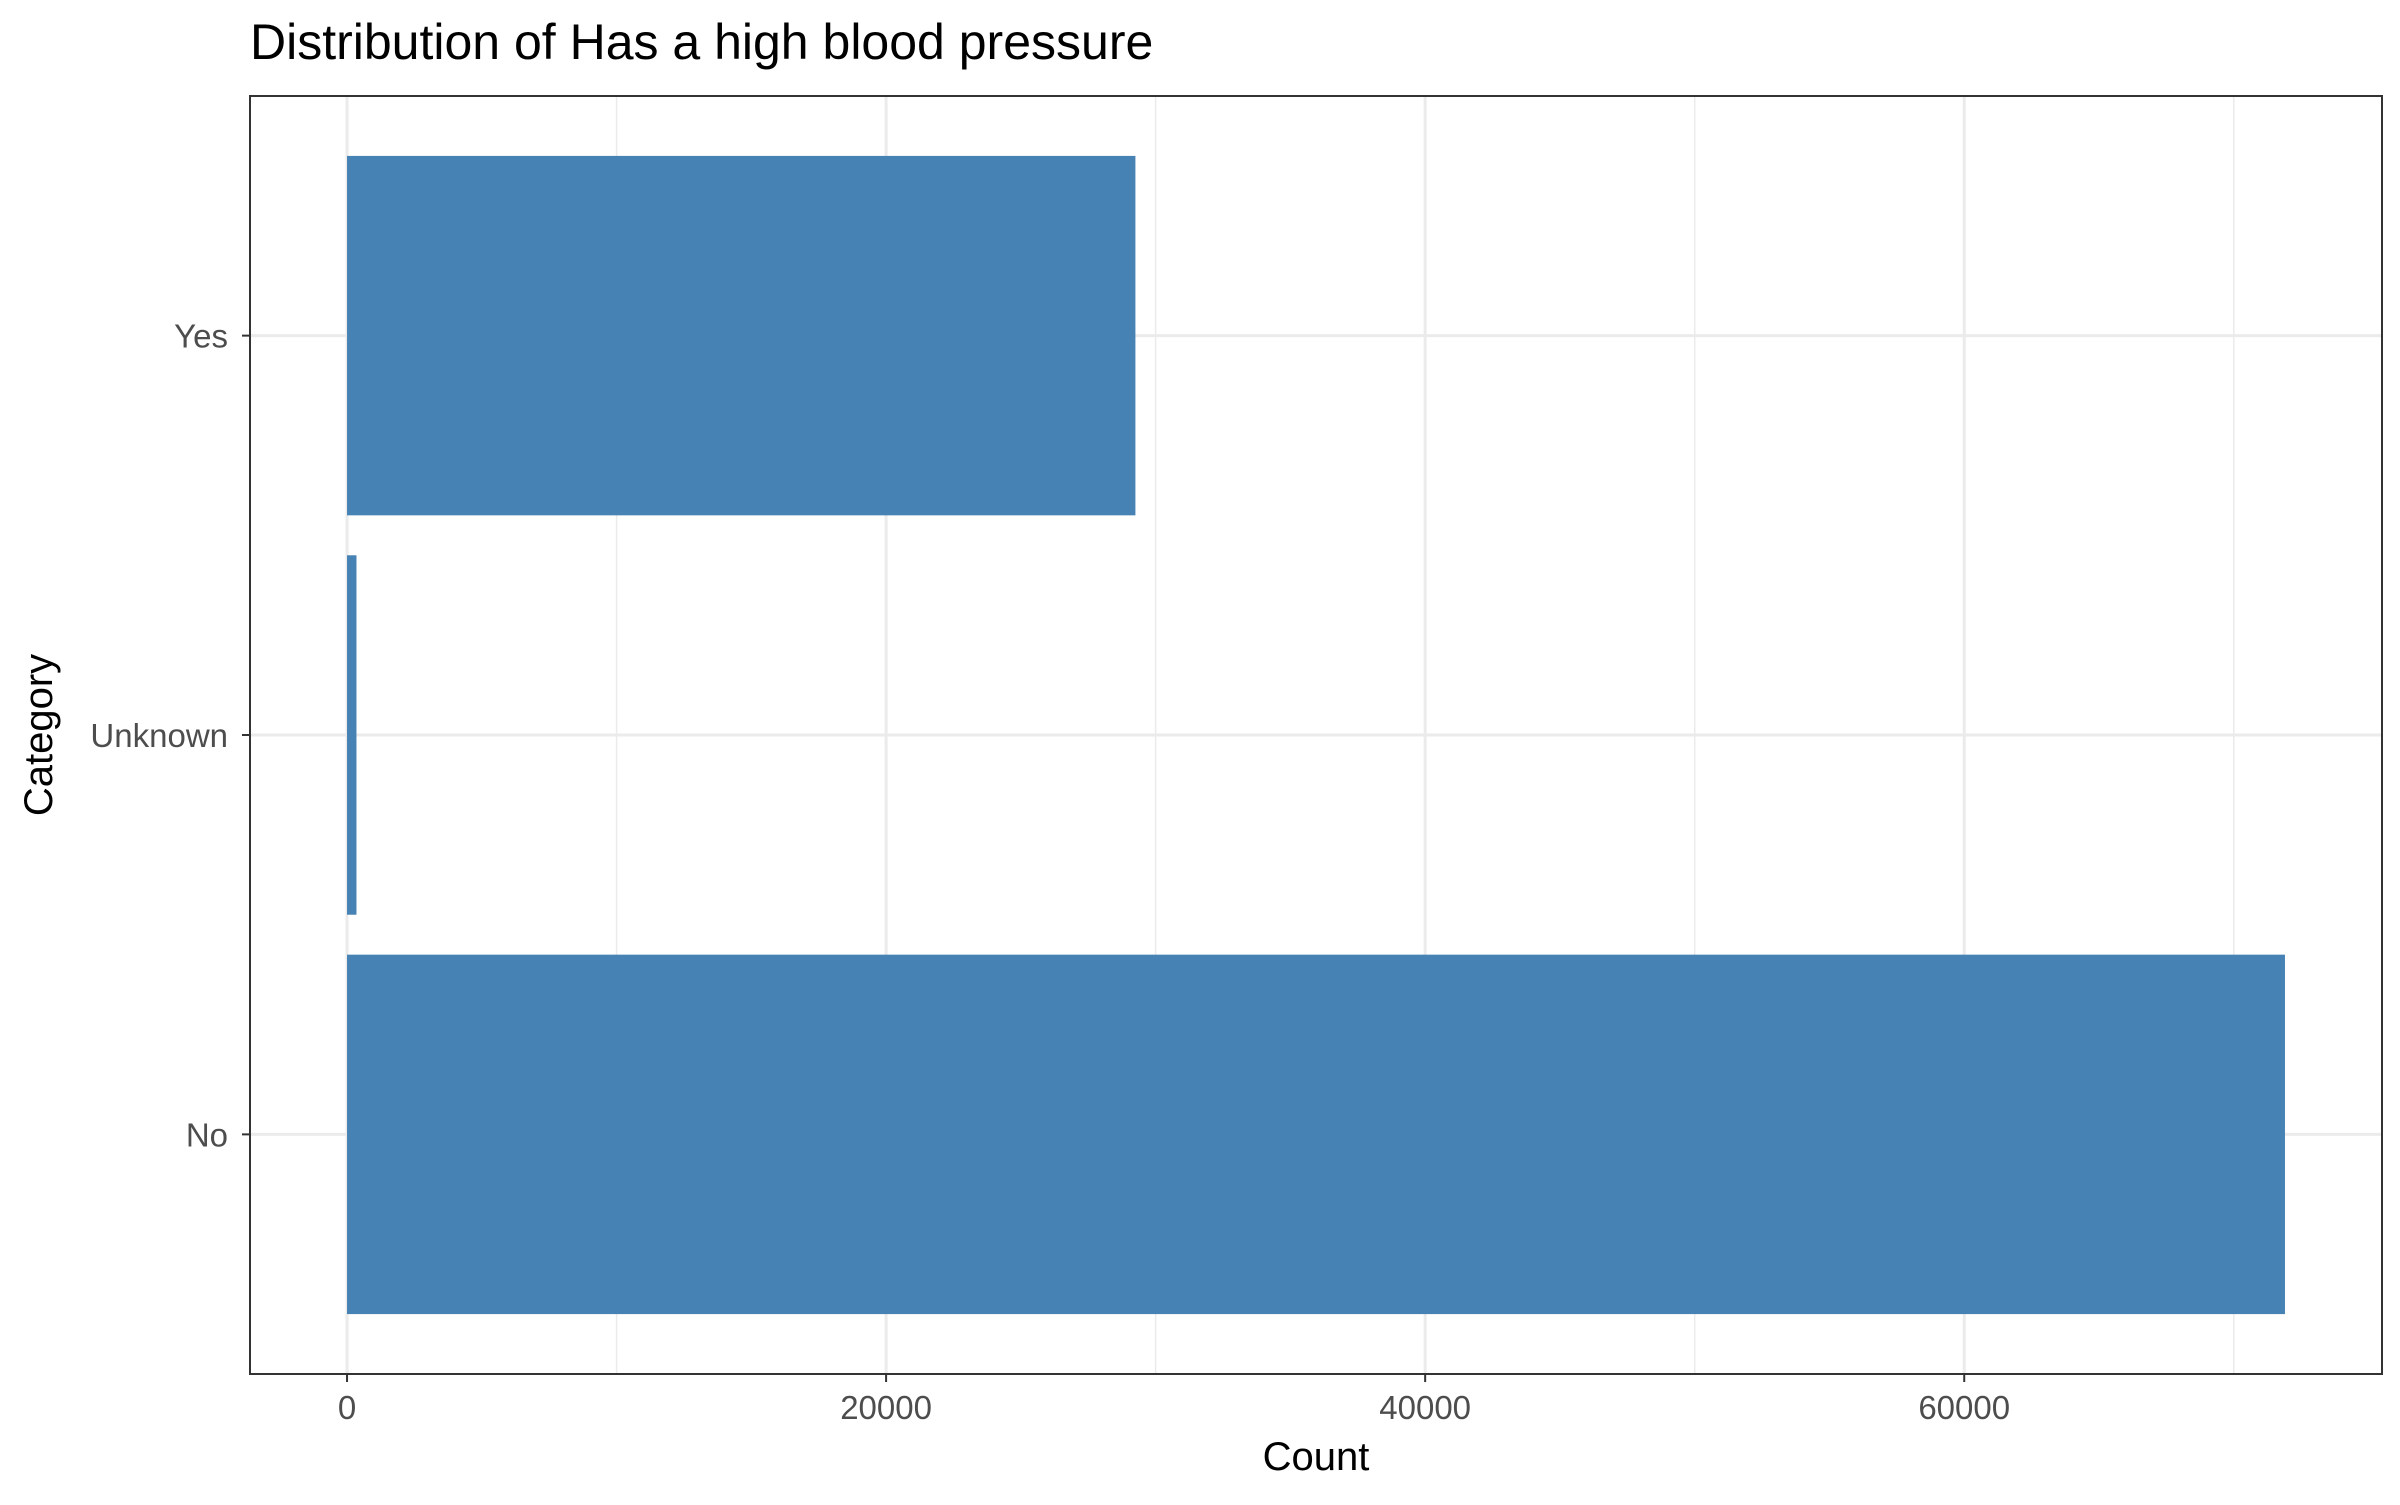 This screenshot has width=2400, height=1505. Describe the element at coordinates (352, 735) in the screenshot. I see `bar-unknown` at that location.